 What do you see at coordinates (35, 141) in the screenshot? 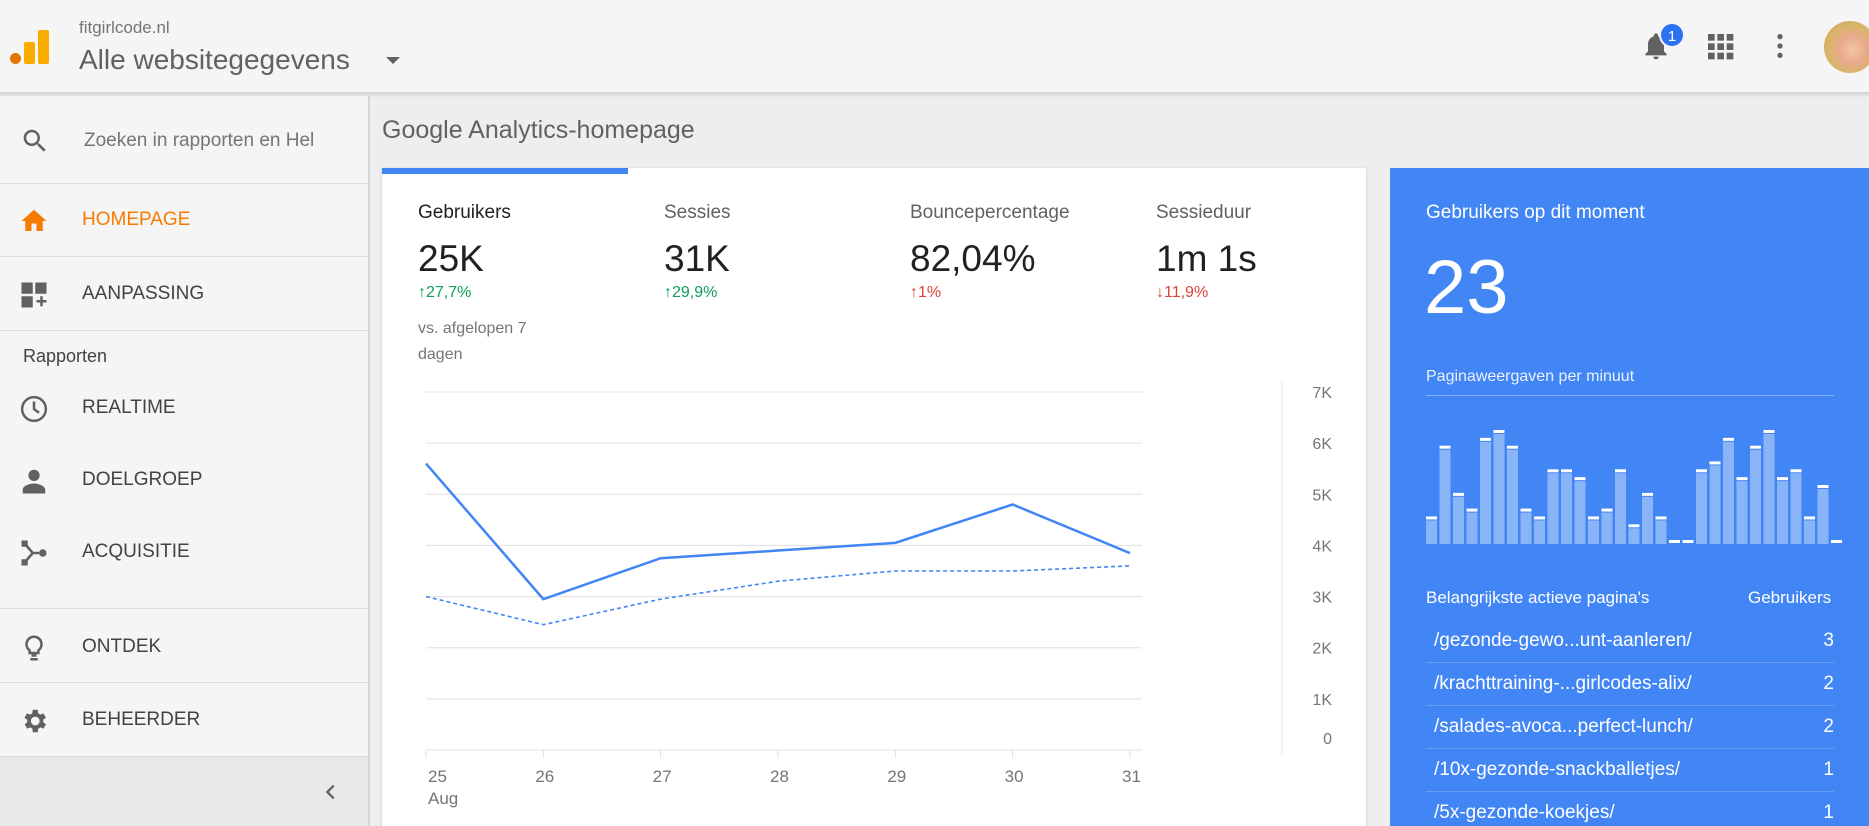
I see `search-icon` at bounding box center [35, 141].